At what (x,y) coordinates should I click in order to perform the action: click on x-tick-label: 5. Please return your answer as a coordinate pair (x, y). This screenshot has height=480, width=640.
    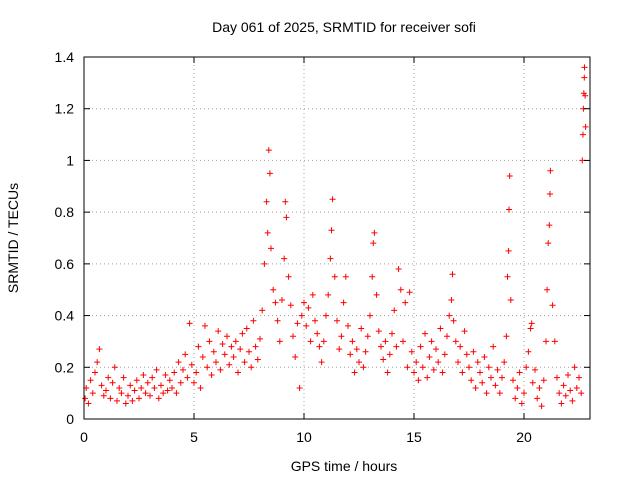
    Looking at the image, I should click on (194, 437).